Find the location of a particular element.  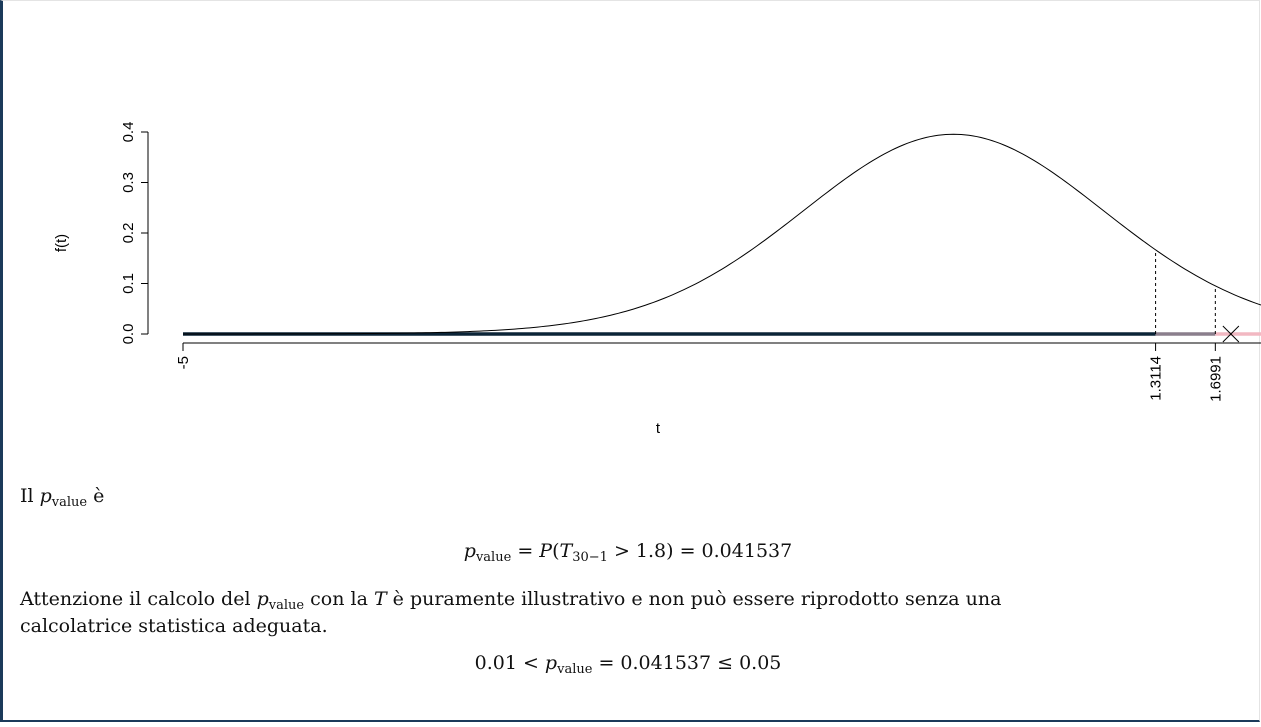

inequality-right: = 0.041537 ≤ 0.05 is located at coordinates (687, 663).